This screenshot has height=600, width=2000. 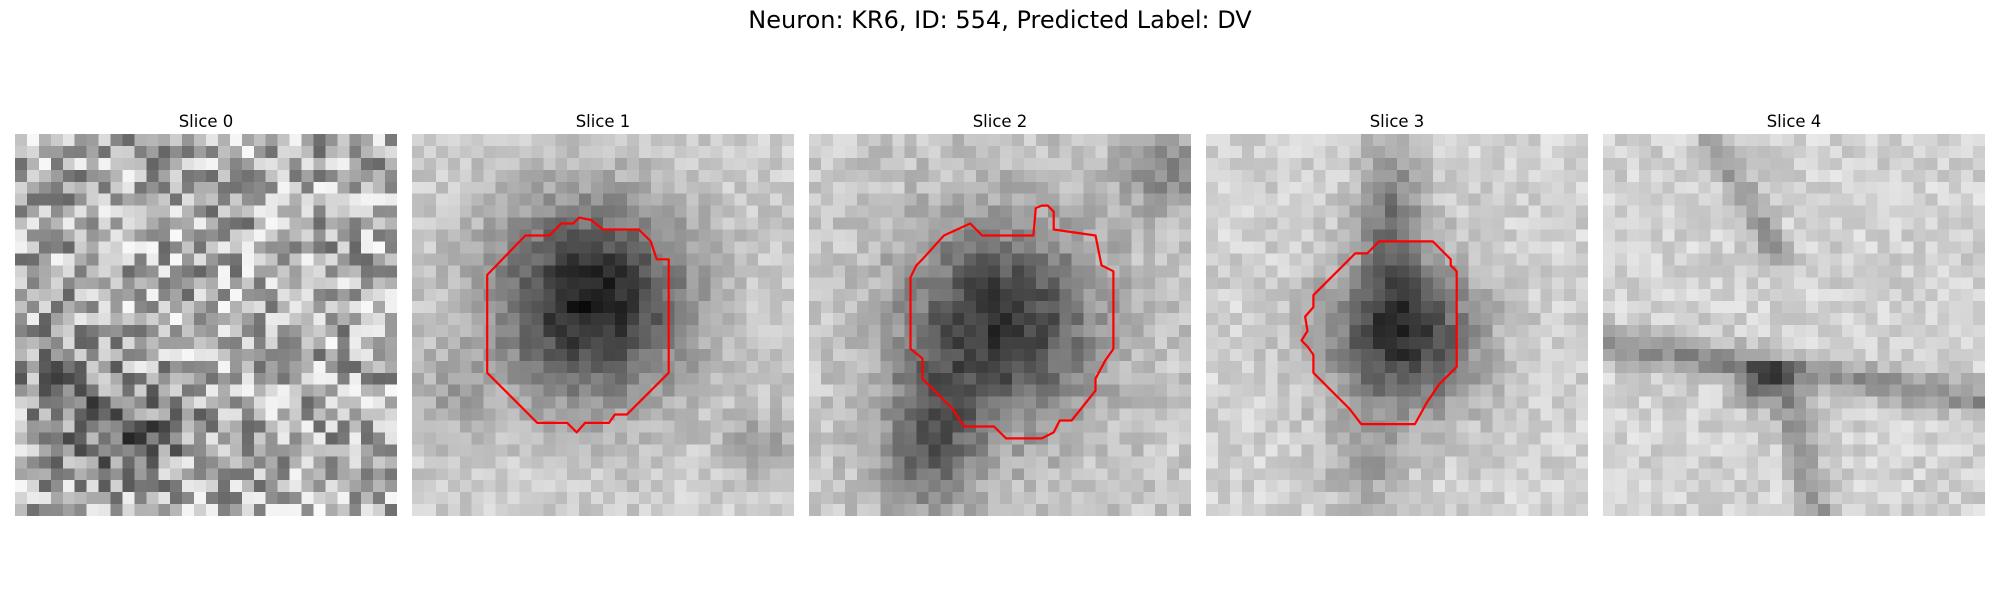 I want to click on slice-title-2: Slice 2, so click(x=1000, y=122).